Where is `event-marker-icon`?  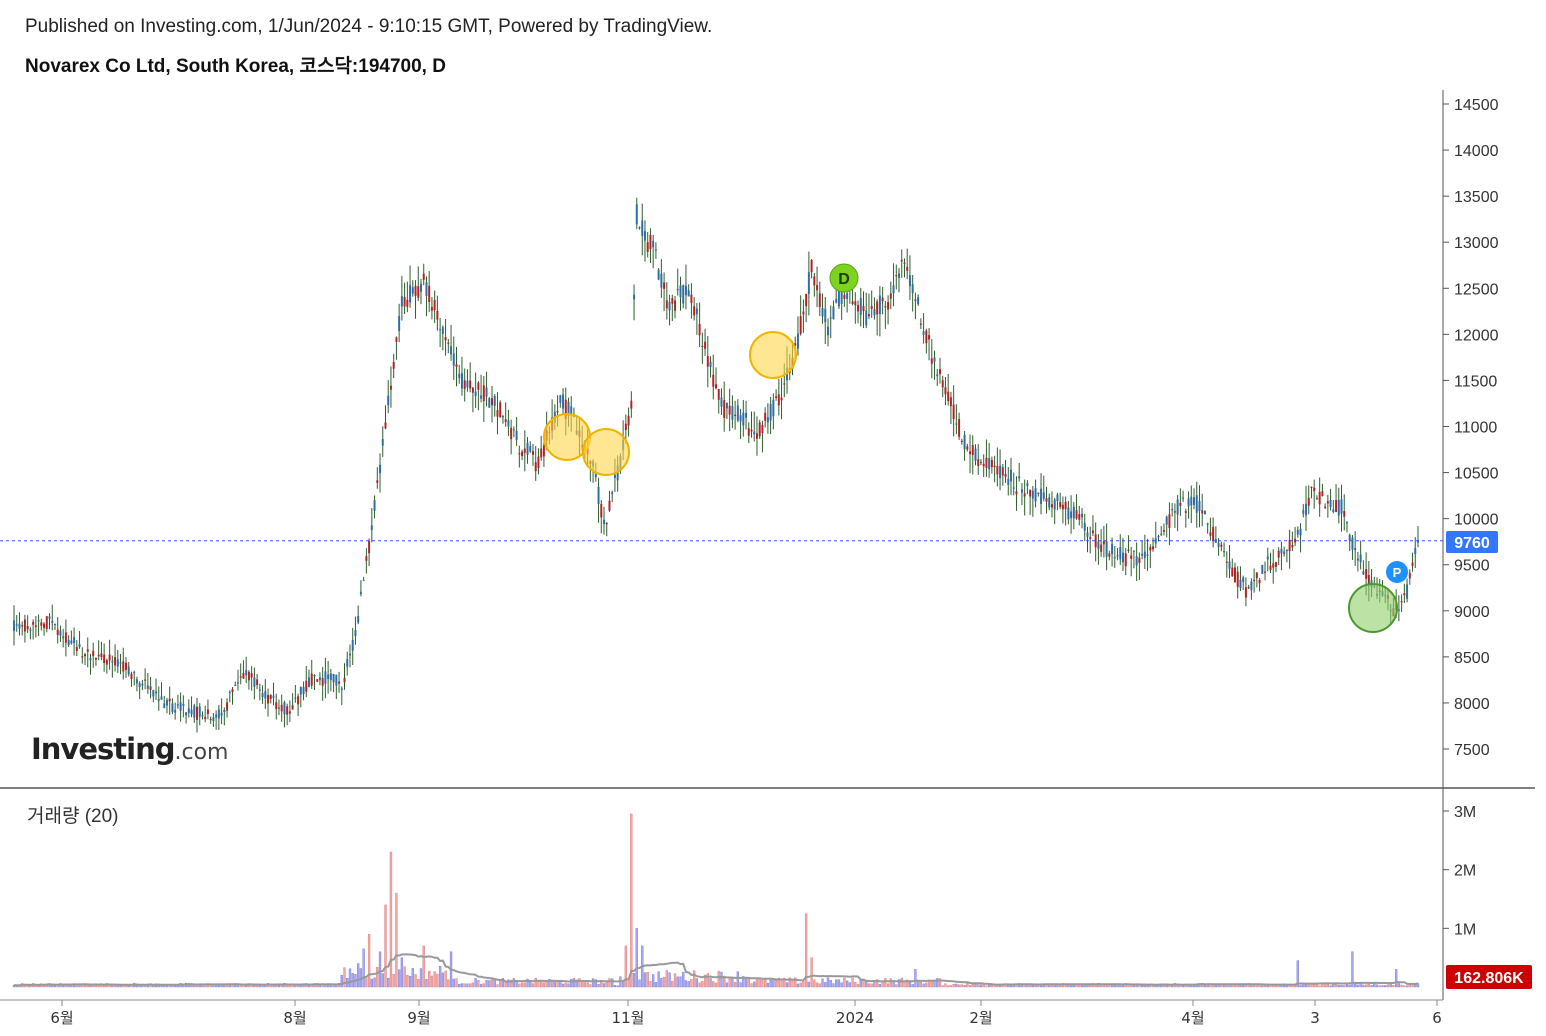 event-marker-icon is located at coordinates (1397, 572).